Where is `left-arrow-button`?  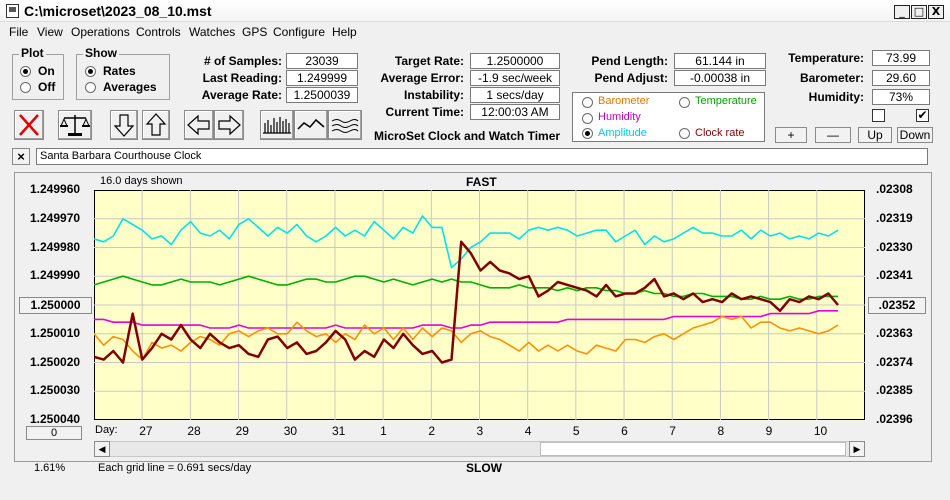
left-arrow-button is located at coordinates (199, 125).